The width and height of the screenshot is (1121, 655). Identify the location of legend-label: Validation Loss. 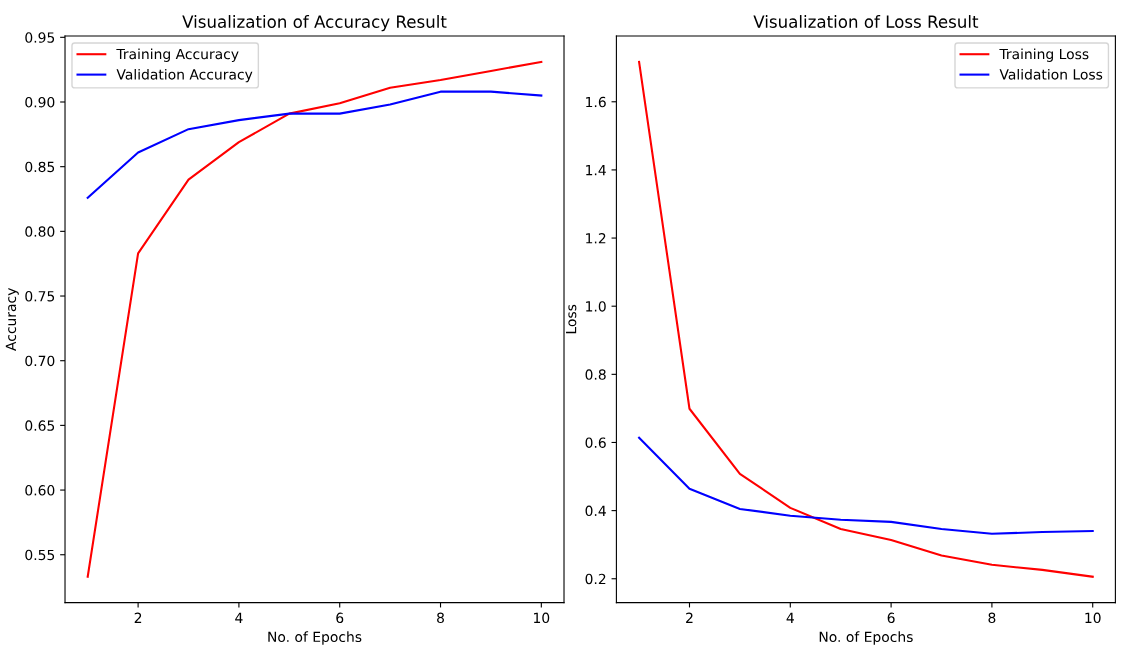
(1051, 74).